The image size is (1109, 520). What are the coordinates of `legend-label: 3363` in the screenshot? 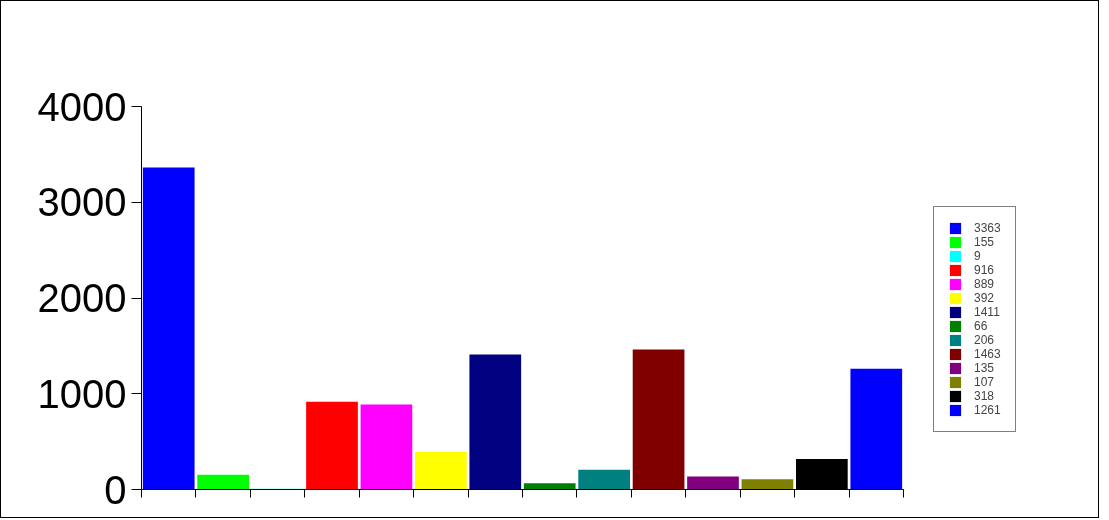 It's located at (987, 228).